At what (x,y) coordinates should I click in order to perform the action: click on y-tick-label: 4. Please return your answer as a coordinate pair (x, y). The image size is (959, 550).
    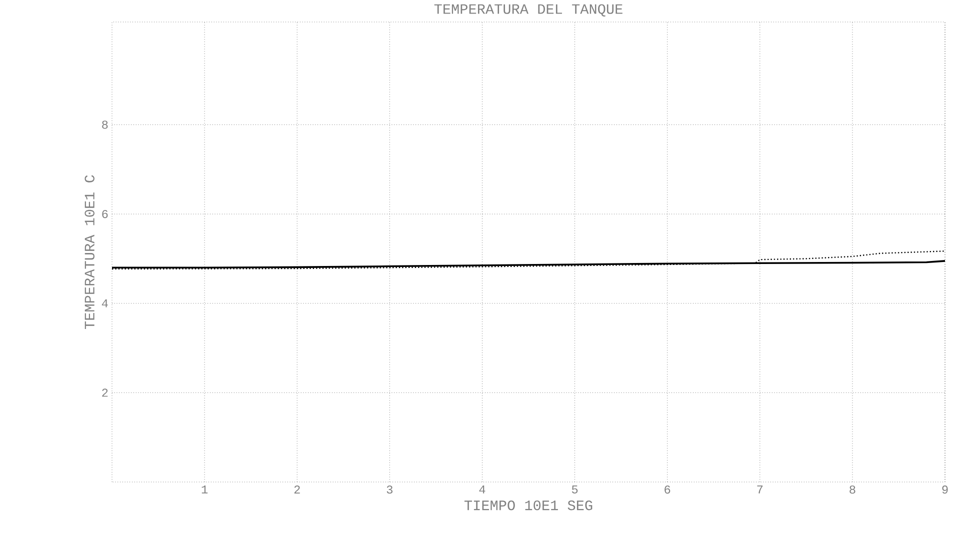
    Looking at the image, I should click on (105, 303).